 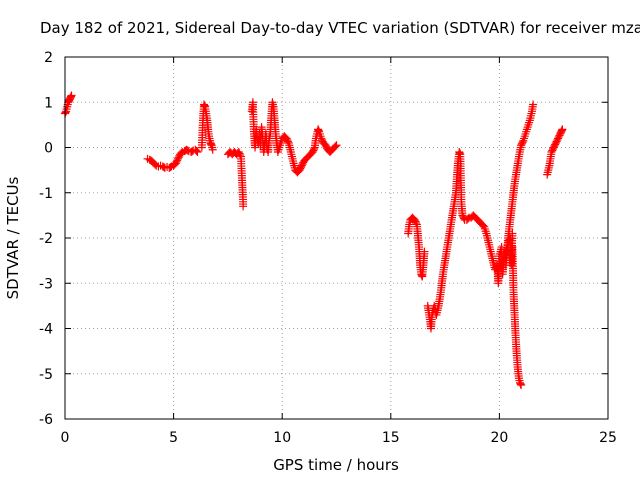 I want to click on y-tick-label: -2, so click(x=46, y=239).